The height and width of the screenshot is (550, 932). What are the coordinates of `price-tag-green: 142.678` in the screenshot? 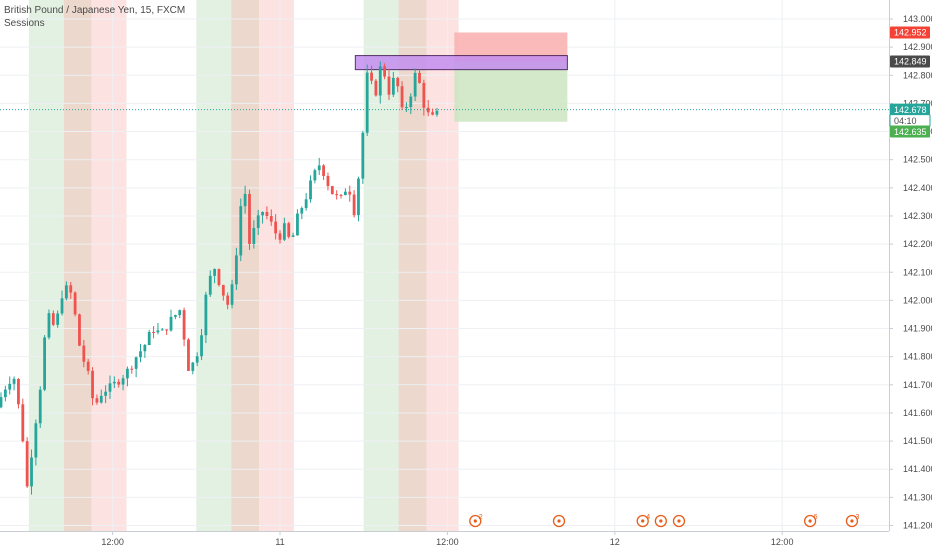 It's located at (910, 109).